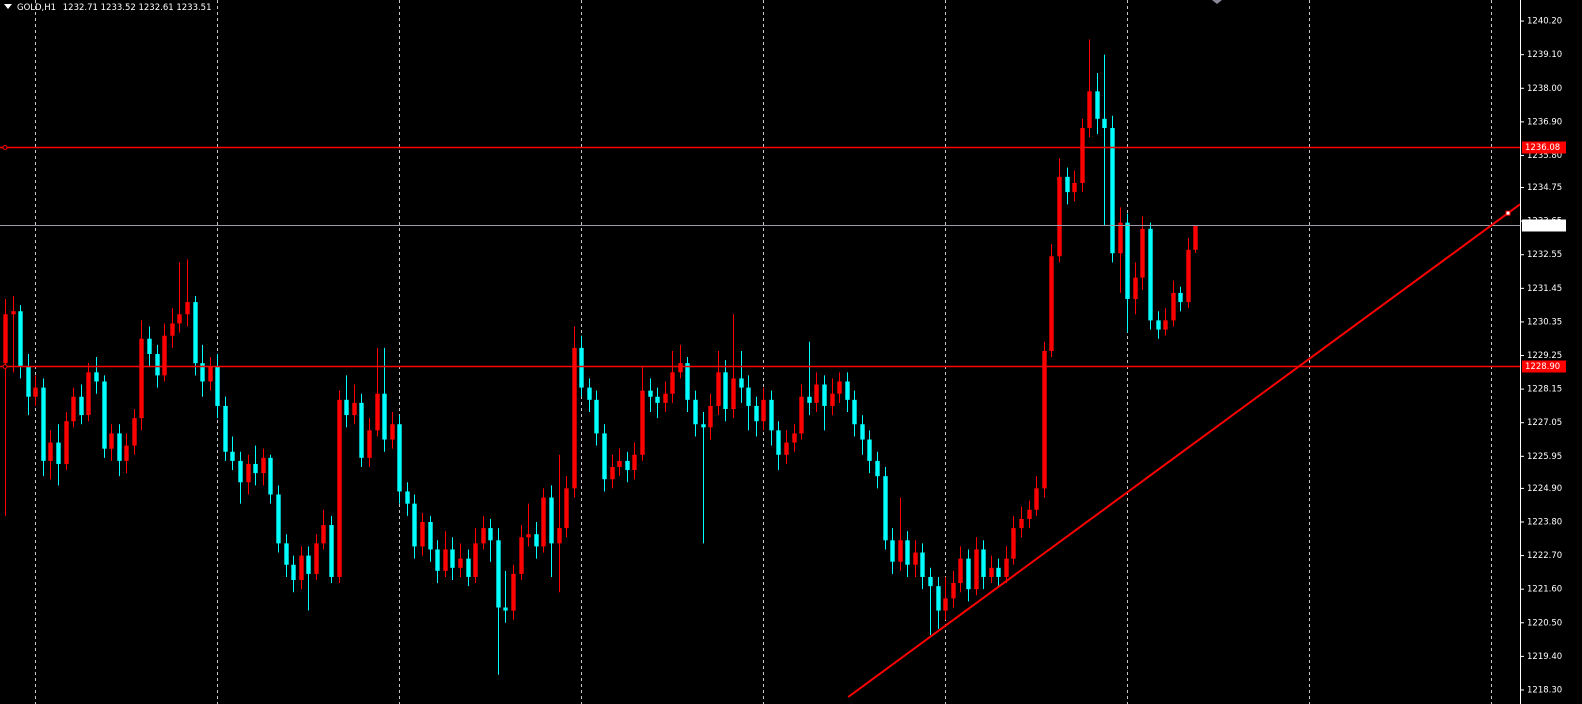  Describe the element at coordinates (1544, 122) in the screenshot. I see `y-tick-label: 1236.90` at that location.